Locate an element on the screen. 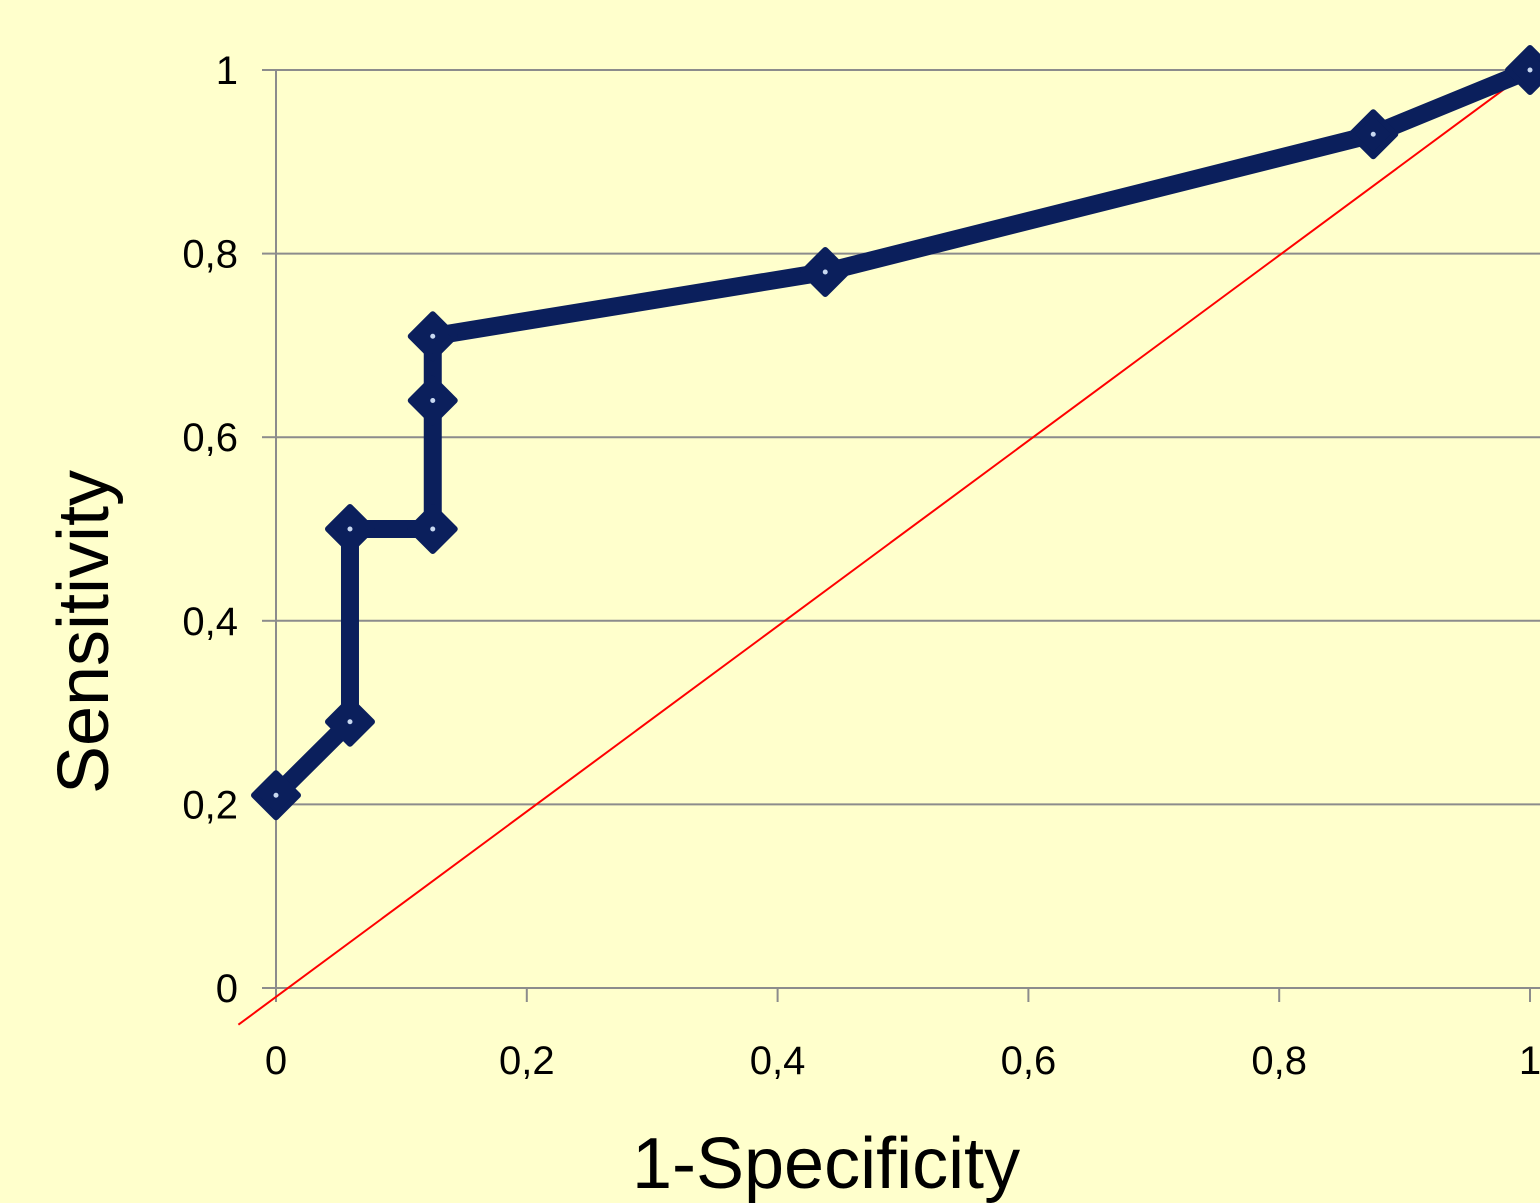  y-tick-label: 1 is located at coordinates (227, 71).